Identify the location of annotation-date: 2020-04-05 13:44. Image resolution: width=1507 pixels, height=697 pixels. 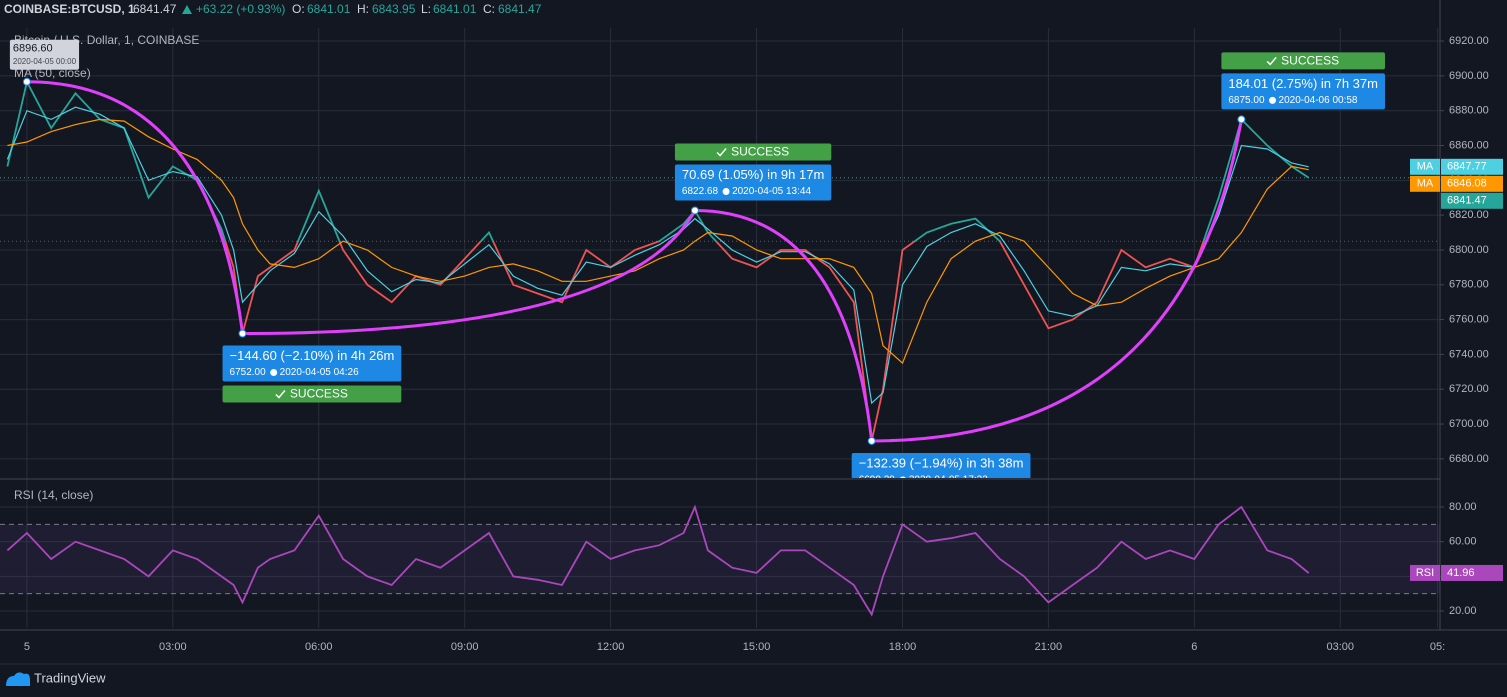
(771, 191).